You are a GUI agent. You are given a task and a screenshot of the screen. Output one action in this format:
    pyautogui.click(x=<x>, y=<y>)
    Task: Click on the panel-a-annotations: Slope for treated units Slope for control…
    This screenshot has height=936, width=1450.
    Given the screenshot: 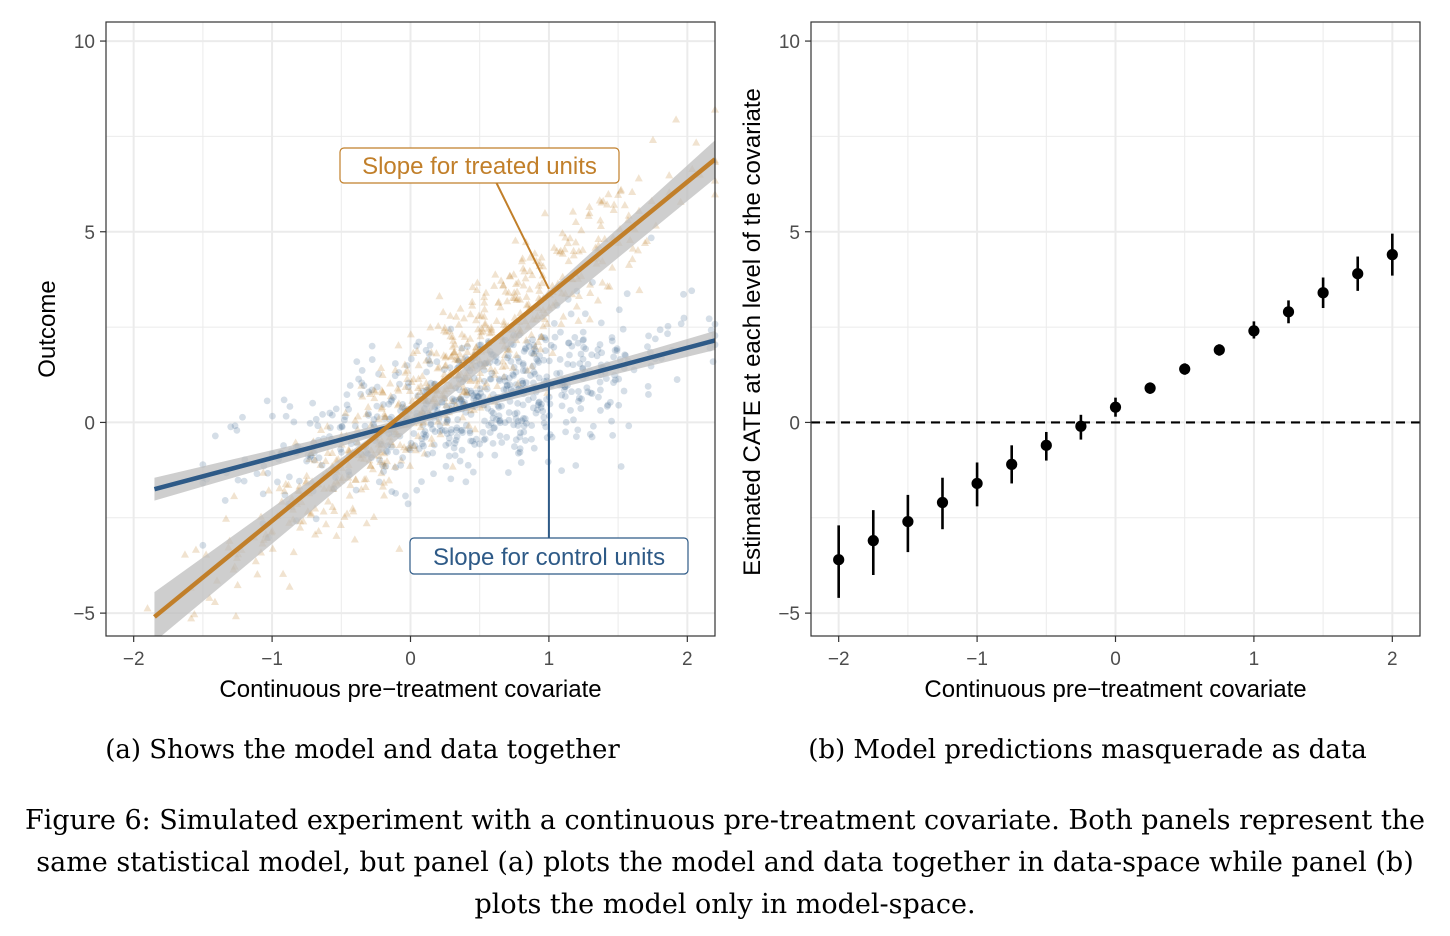 What is the action you would take?
    pyautogui.click(x=514, y=361)
    